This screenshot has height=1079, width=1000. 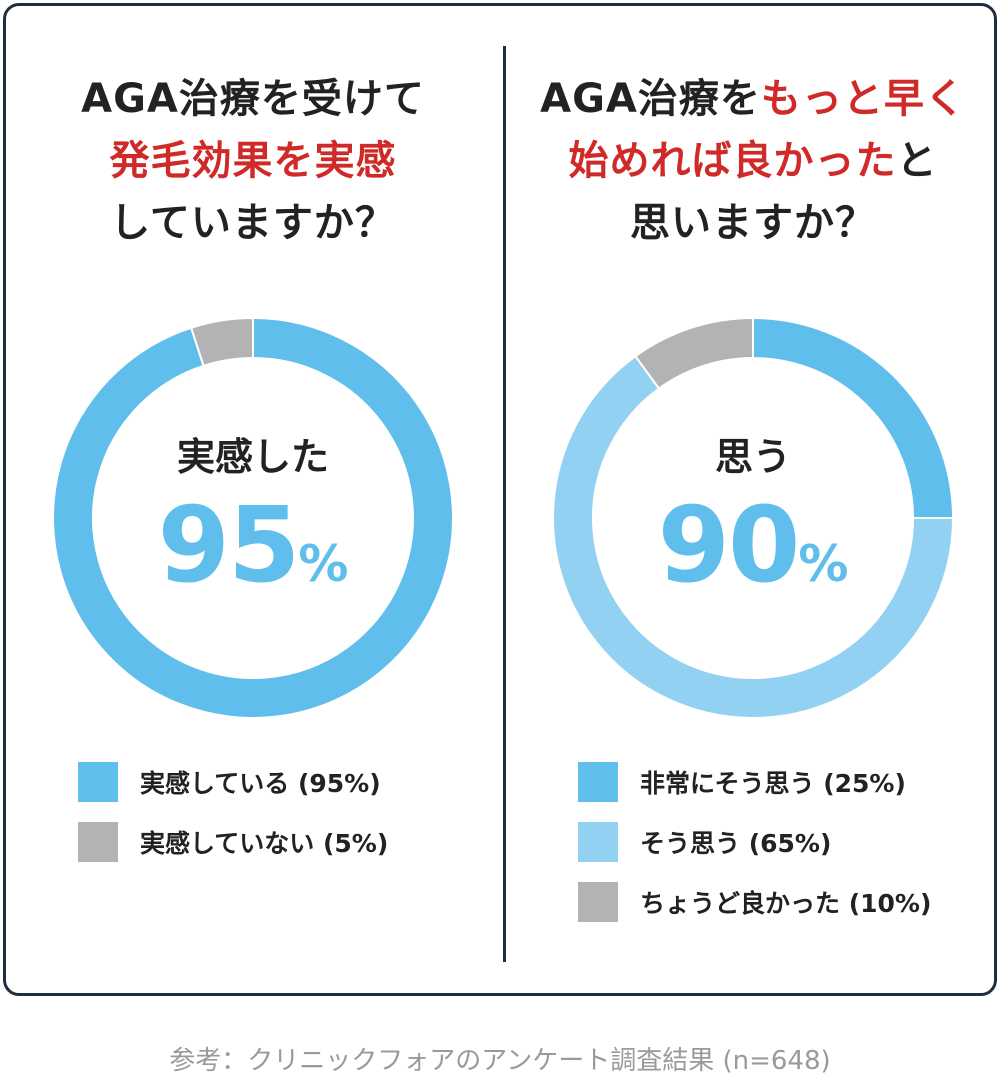 I want to click on right-title-line2: 始めれば良かったと, so click(x=753, y=161).